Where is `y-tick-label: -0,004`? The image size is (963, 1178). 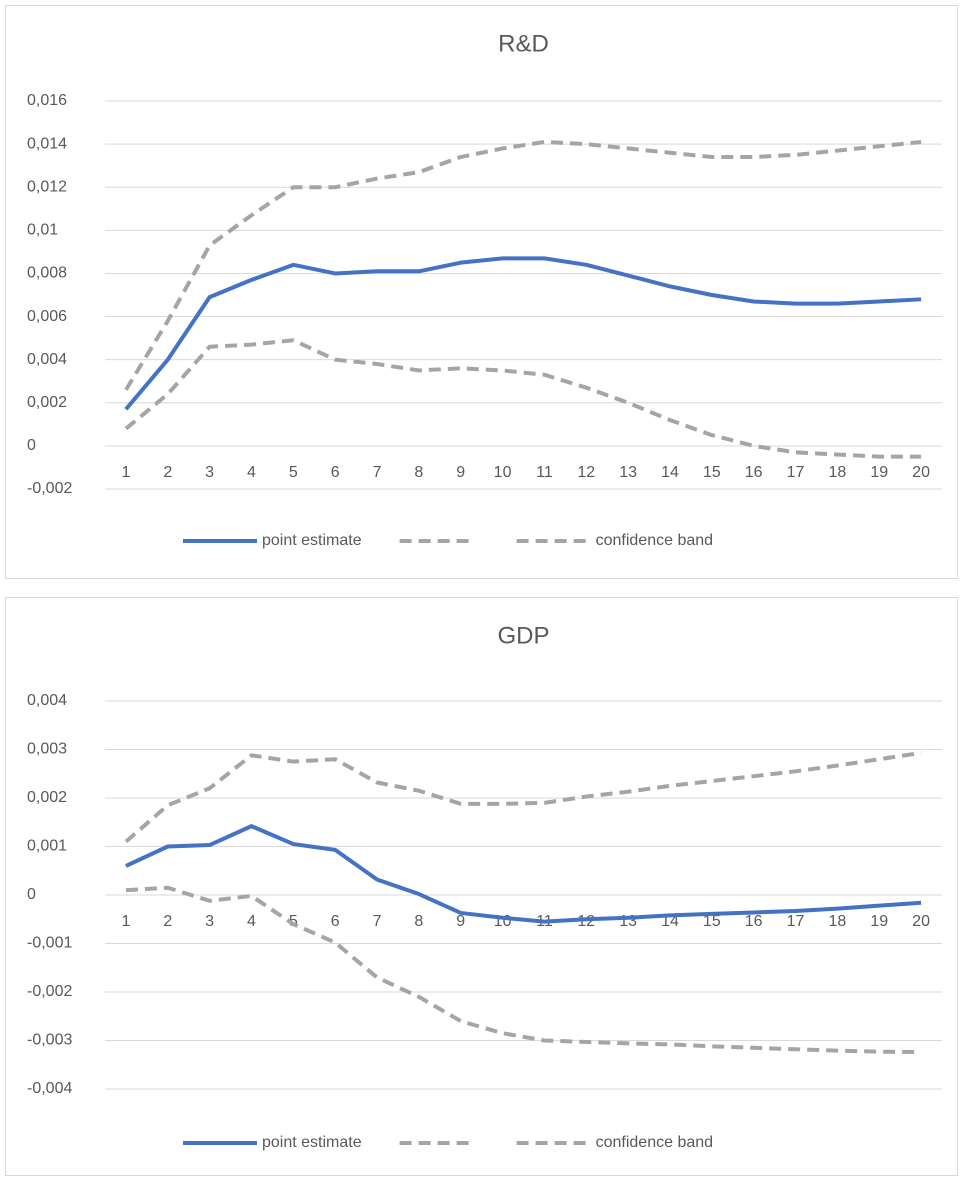 y-tick-label: -0,004 is located at coordinates (49, 1088).